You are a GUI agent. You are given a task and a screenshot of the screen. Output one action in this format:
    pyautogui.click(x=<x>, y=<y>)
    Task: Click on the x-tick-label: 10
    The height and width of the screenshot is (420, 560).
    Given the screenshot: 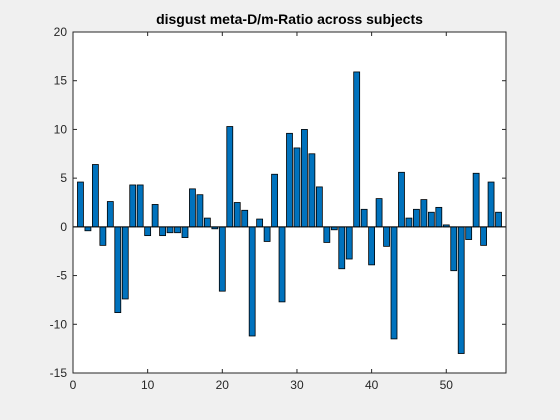 What is the action you would take?
    pyautogui.click(x=148, y=385)
    